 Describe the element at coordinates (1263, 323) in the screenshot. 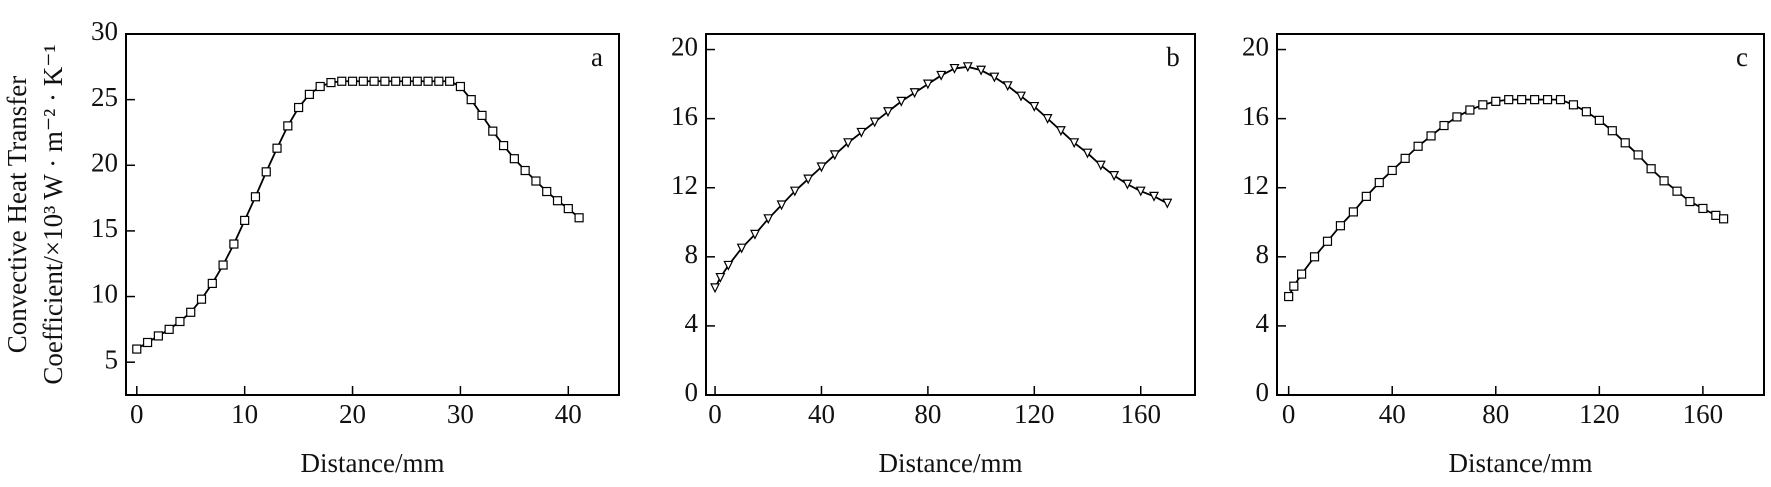

I see `y-tick-label: 4` at that location.